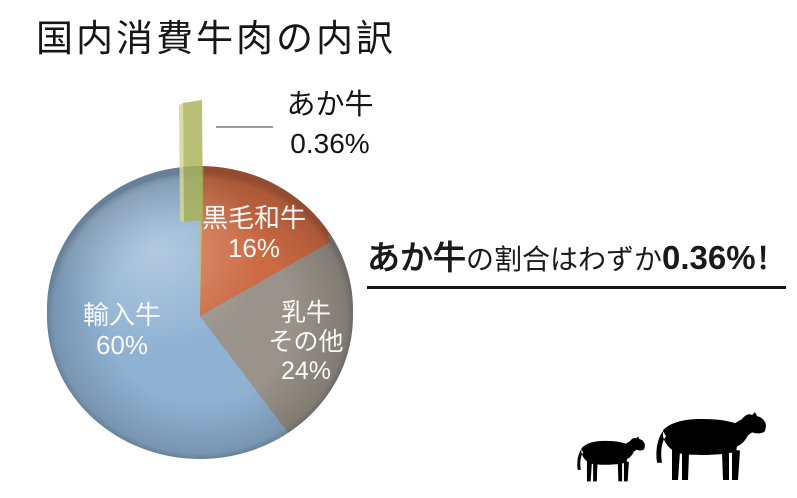 The image size is (797, 498). What do you see at coordinates (216, 39) in the screenshot?
I see `page-title: 国内消費牛肉の内訳` at bounding box center [216, 39].